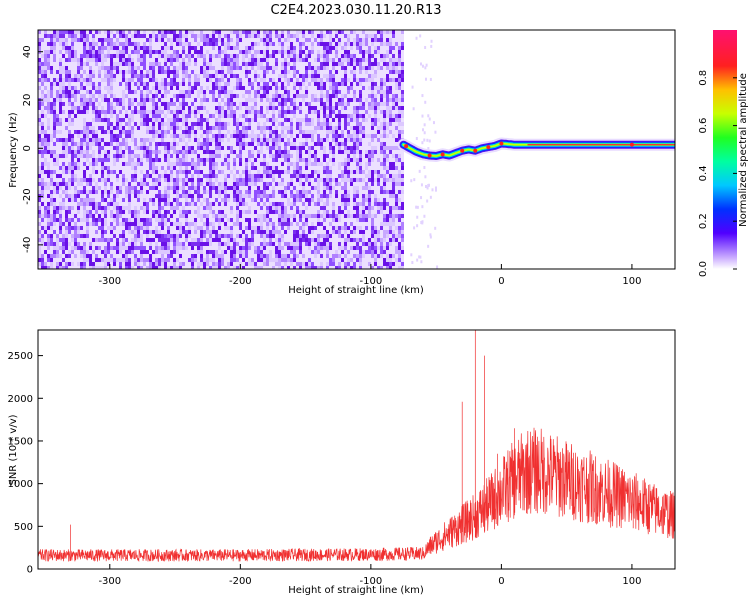 The height and width of the screenshot is (600, 750). What do you see at coordinates (20, 441) in the screenshot?
I see `y-tick-label: 1500` at bounding box center [20, 441].